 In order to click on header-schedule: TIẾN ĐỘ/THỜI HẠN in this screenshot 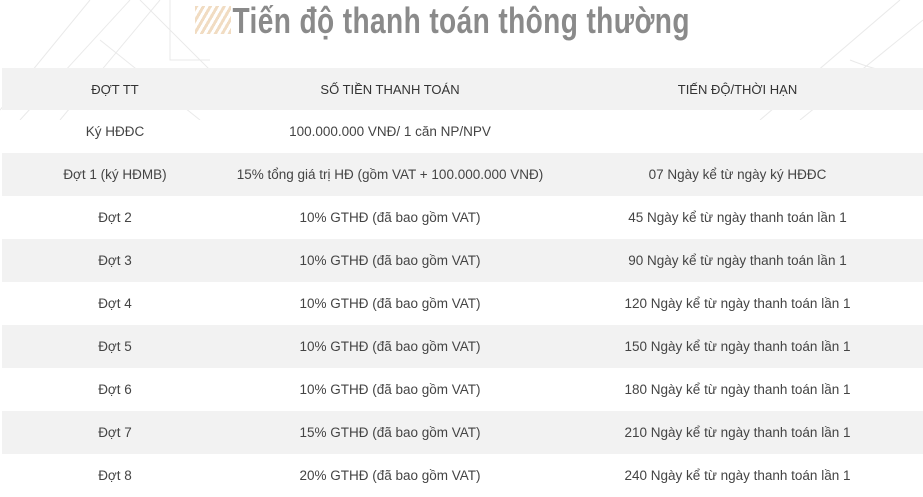, I will do `click(737, 89)`.